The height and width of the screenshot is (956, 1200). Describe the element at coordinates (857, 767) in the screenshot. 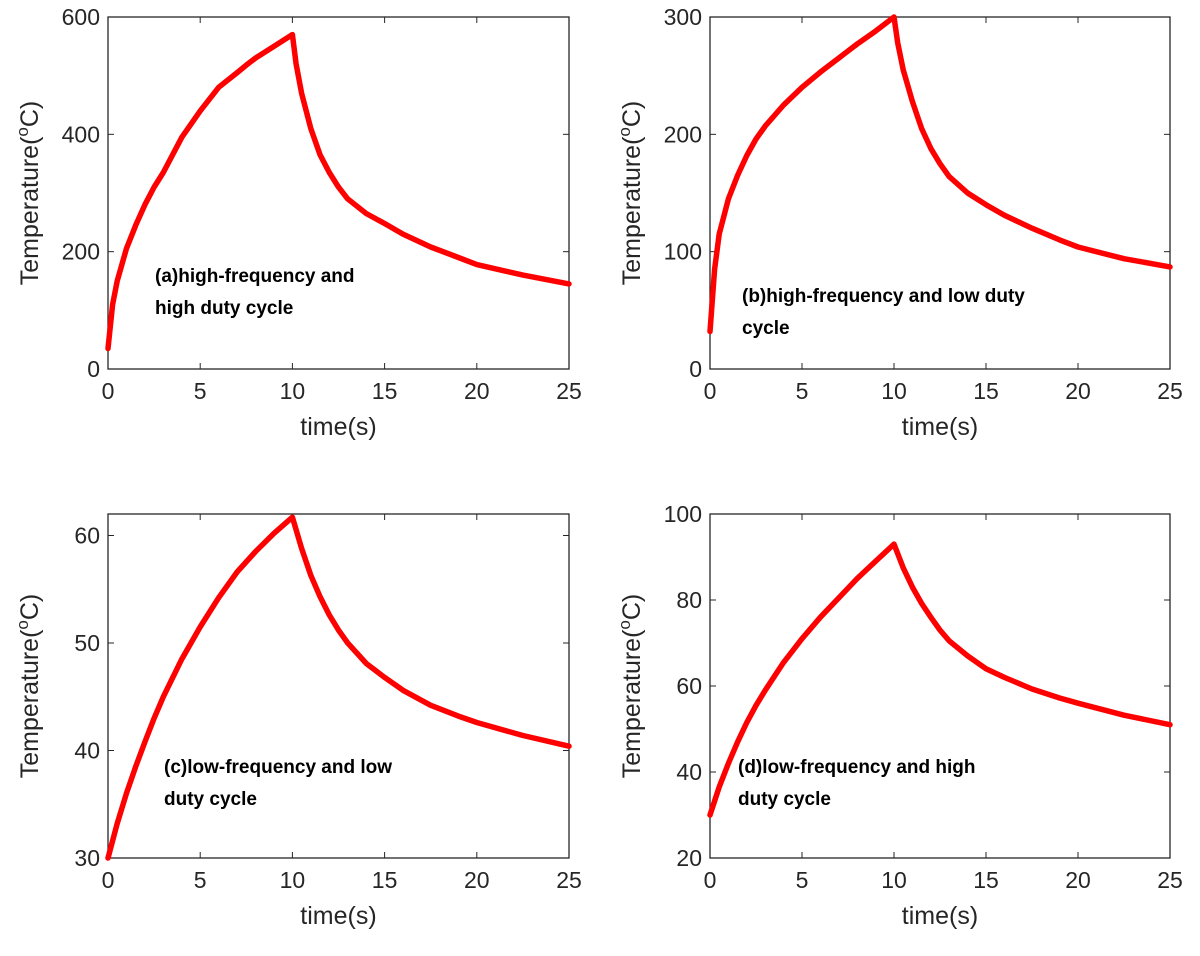

I see `annotation-text: (d)low-frequency and high` at that location.